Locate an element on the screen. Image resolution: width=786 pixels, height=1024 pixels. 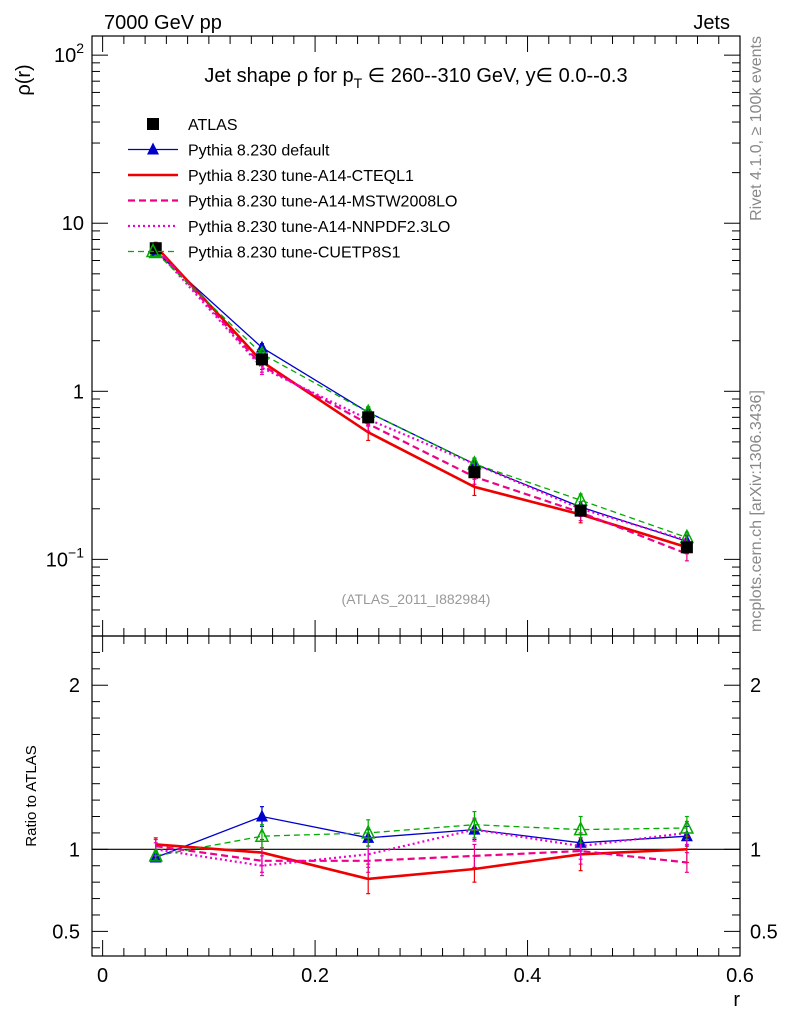
rivet-version-label: Rivet 4.1.0, ≥ 100k events is located at coordinates (756, 128).